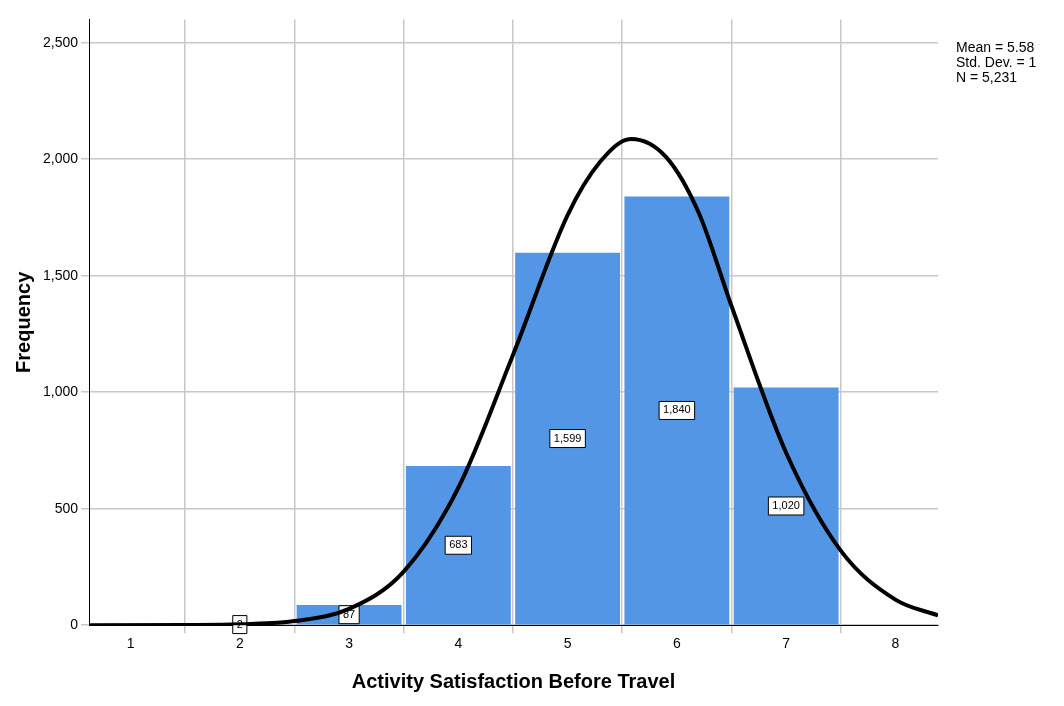 Image resolution: width=1064 pixels, height=706 pixels. What do you see at coordinates (60, 41) in the screenshot?
I see `y-tick-label: 2,500` at bounding box center [60, 41].